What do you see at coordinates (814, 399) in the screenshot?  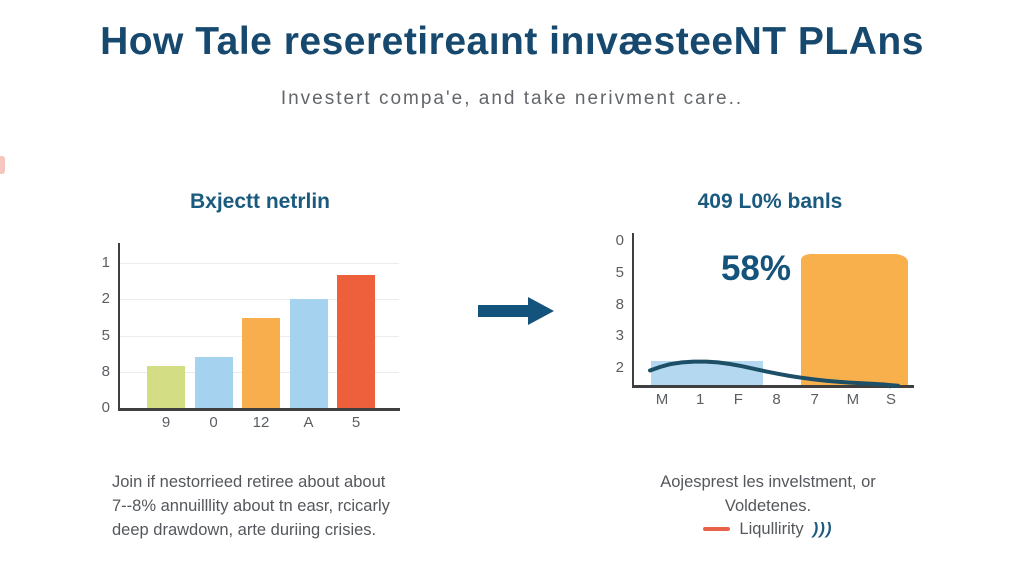 I see `x-axis-tick-label: 7` at bounding box center [814, 399].